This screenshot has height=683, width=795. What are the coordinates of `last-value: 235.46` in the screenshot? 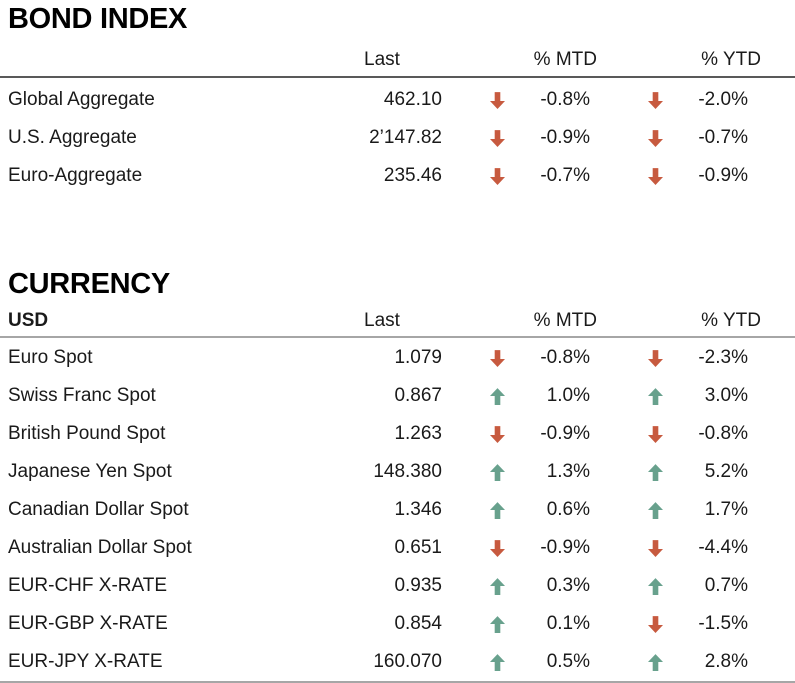 It's located at (412, 175).